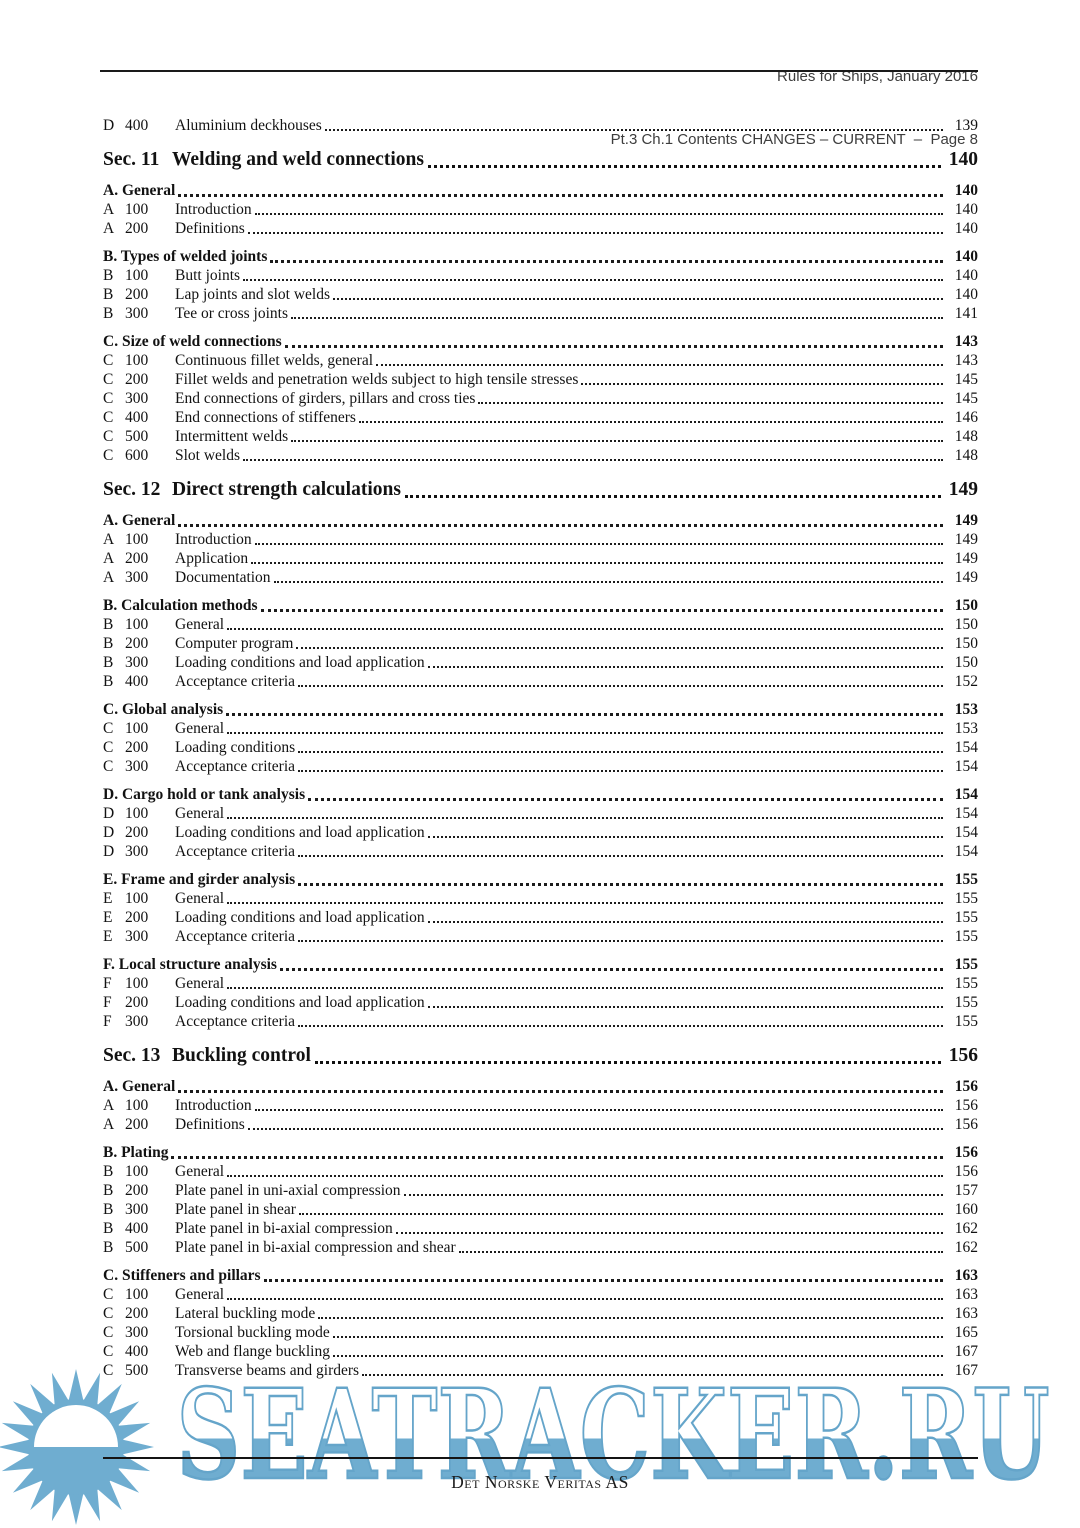  Describe the element at coordinates (190, 964) in the screenshot. I see `toc-group-title: F. Local structure analysis` at that location.